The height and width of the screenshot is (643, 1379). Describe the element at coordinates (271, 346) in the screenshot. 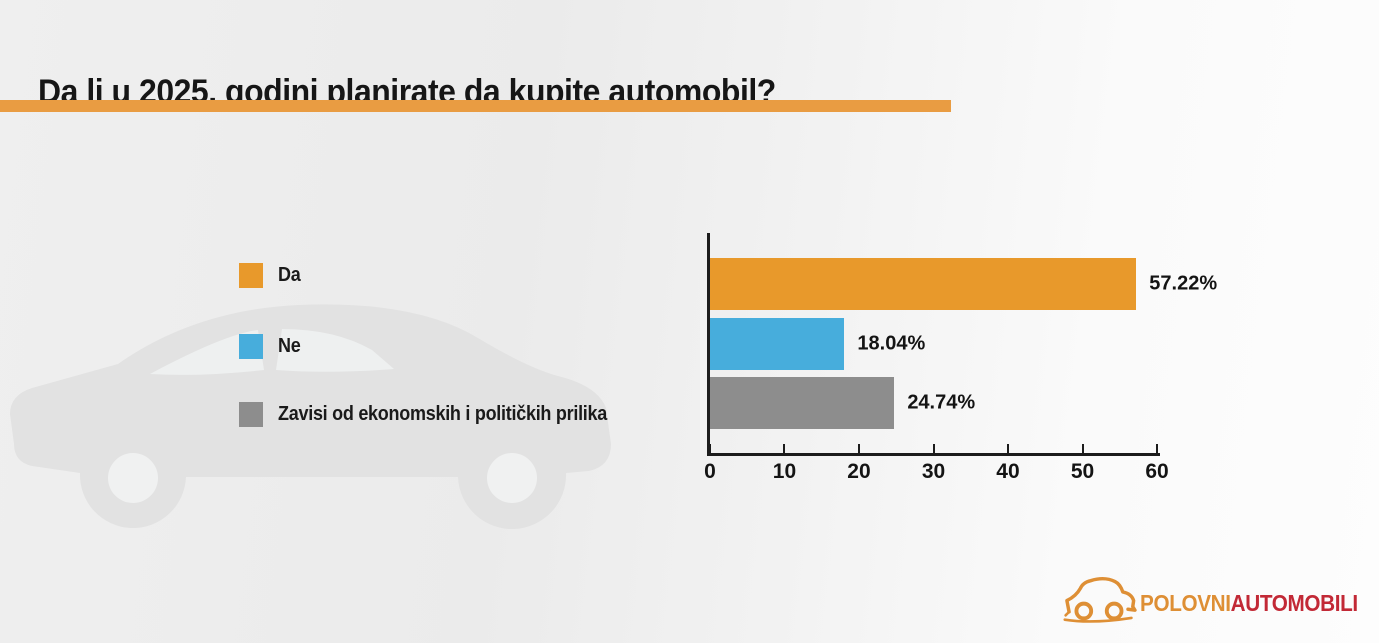

I see `legend-item: Ne` at that location.